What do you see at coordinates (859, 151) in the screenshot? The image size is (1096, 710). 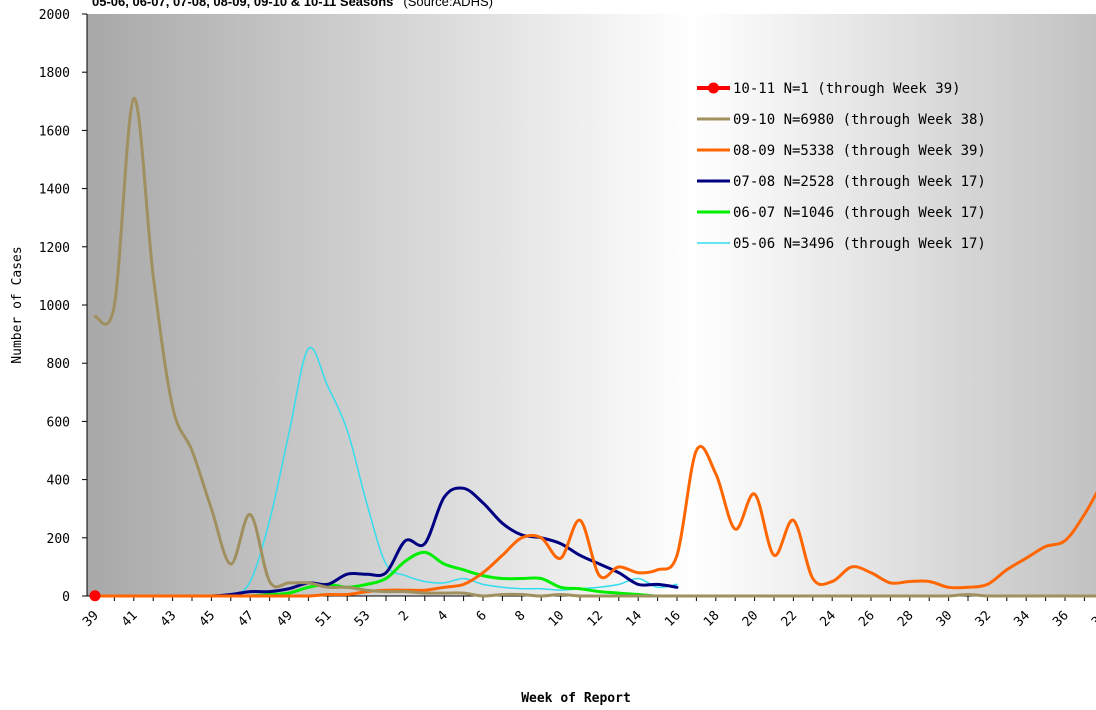 I see `legend-label: 08-09 N=5338 (through Week 39)` at bounding box center [859, 151].